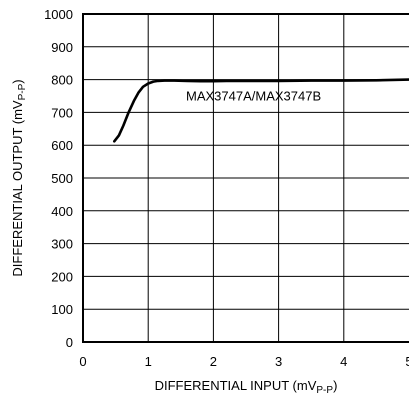 Image resolution: width=409 pixels, height=403 pixels. I want to click on x-axis-title-subscript: P-P, so click(324, 390).